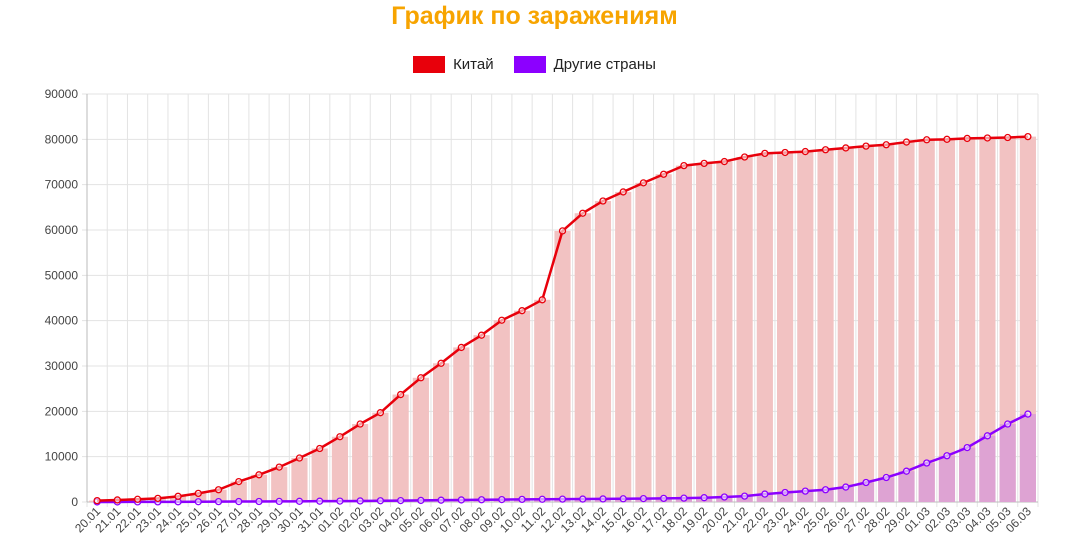 The width and height of the screenshot is (1069, 551). I want to click on y-tick-label: 90000, so click(62, 94).